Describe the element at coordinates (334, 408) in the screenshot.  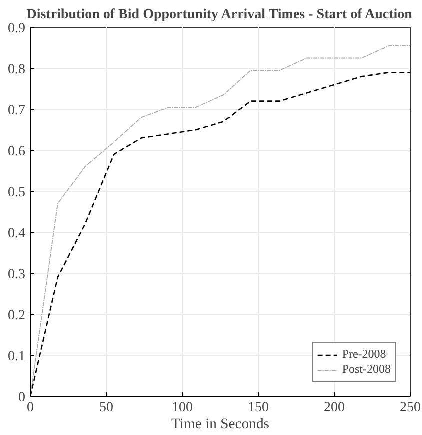
I see `x-tick-label: 200` at that location.